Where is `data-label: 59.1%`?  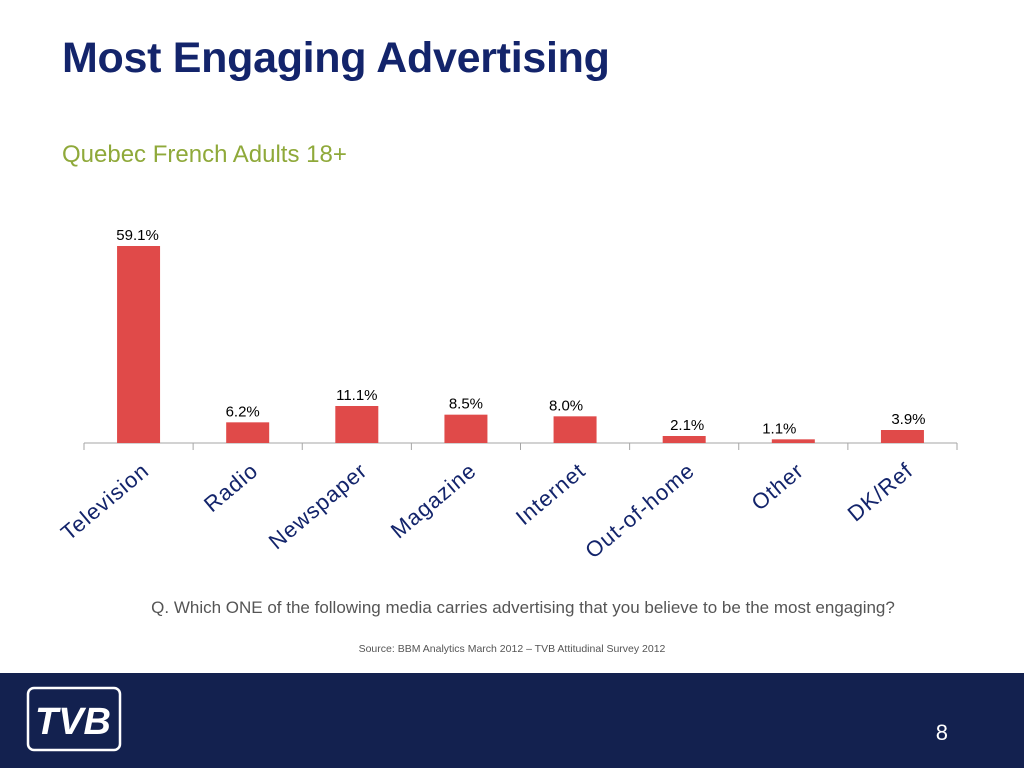 data-label: 59.1% is located at coordinates (137, 235).